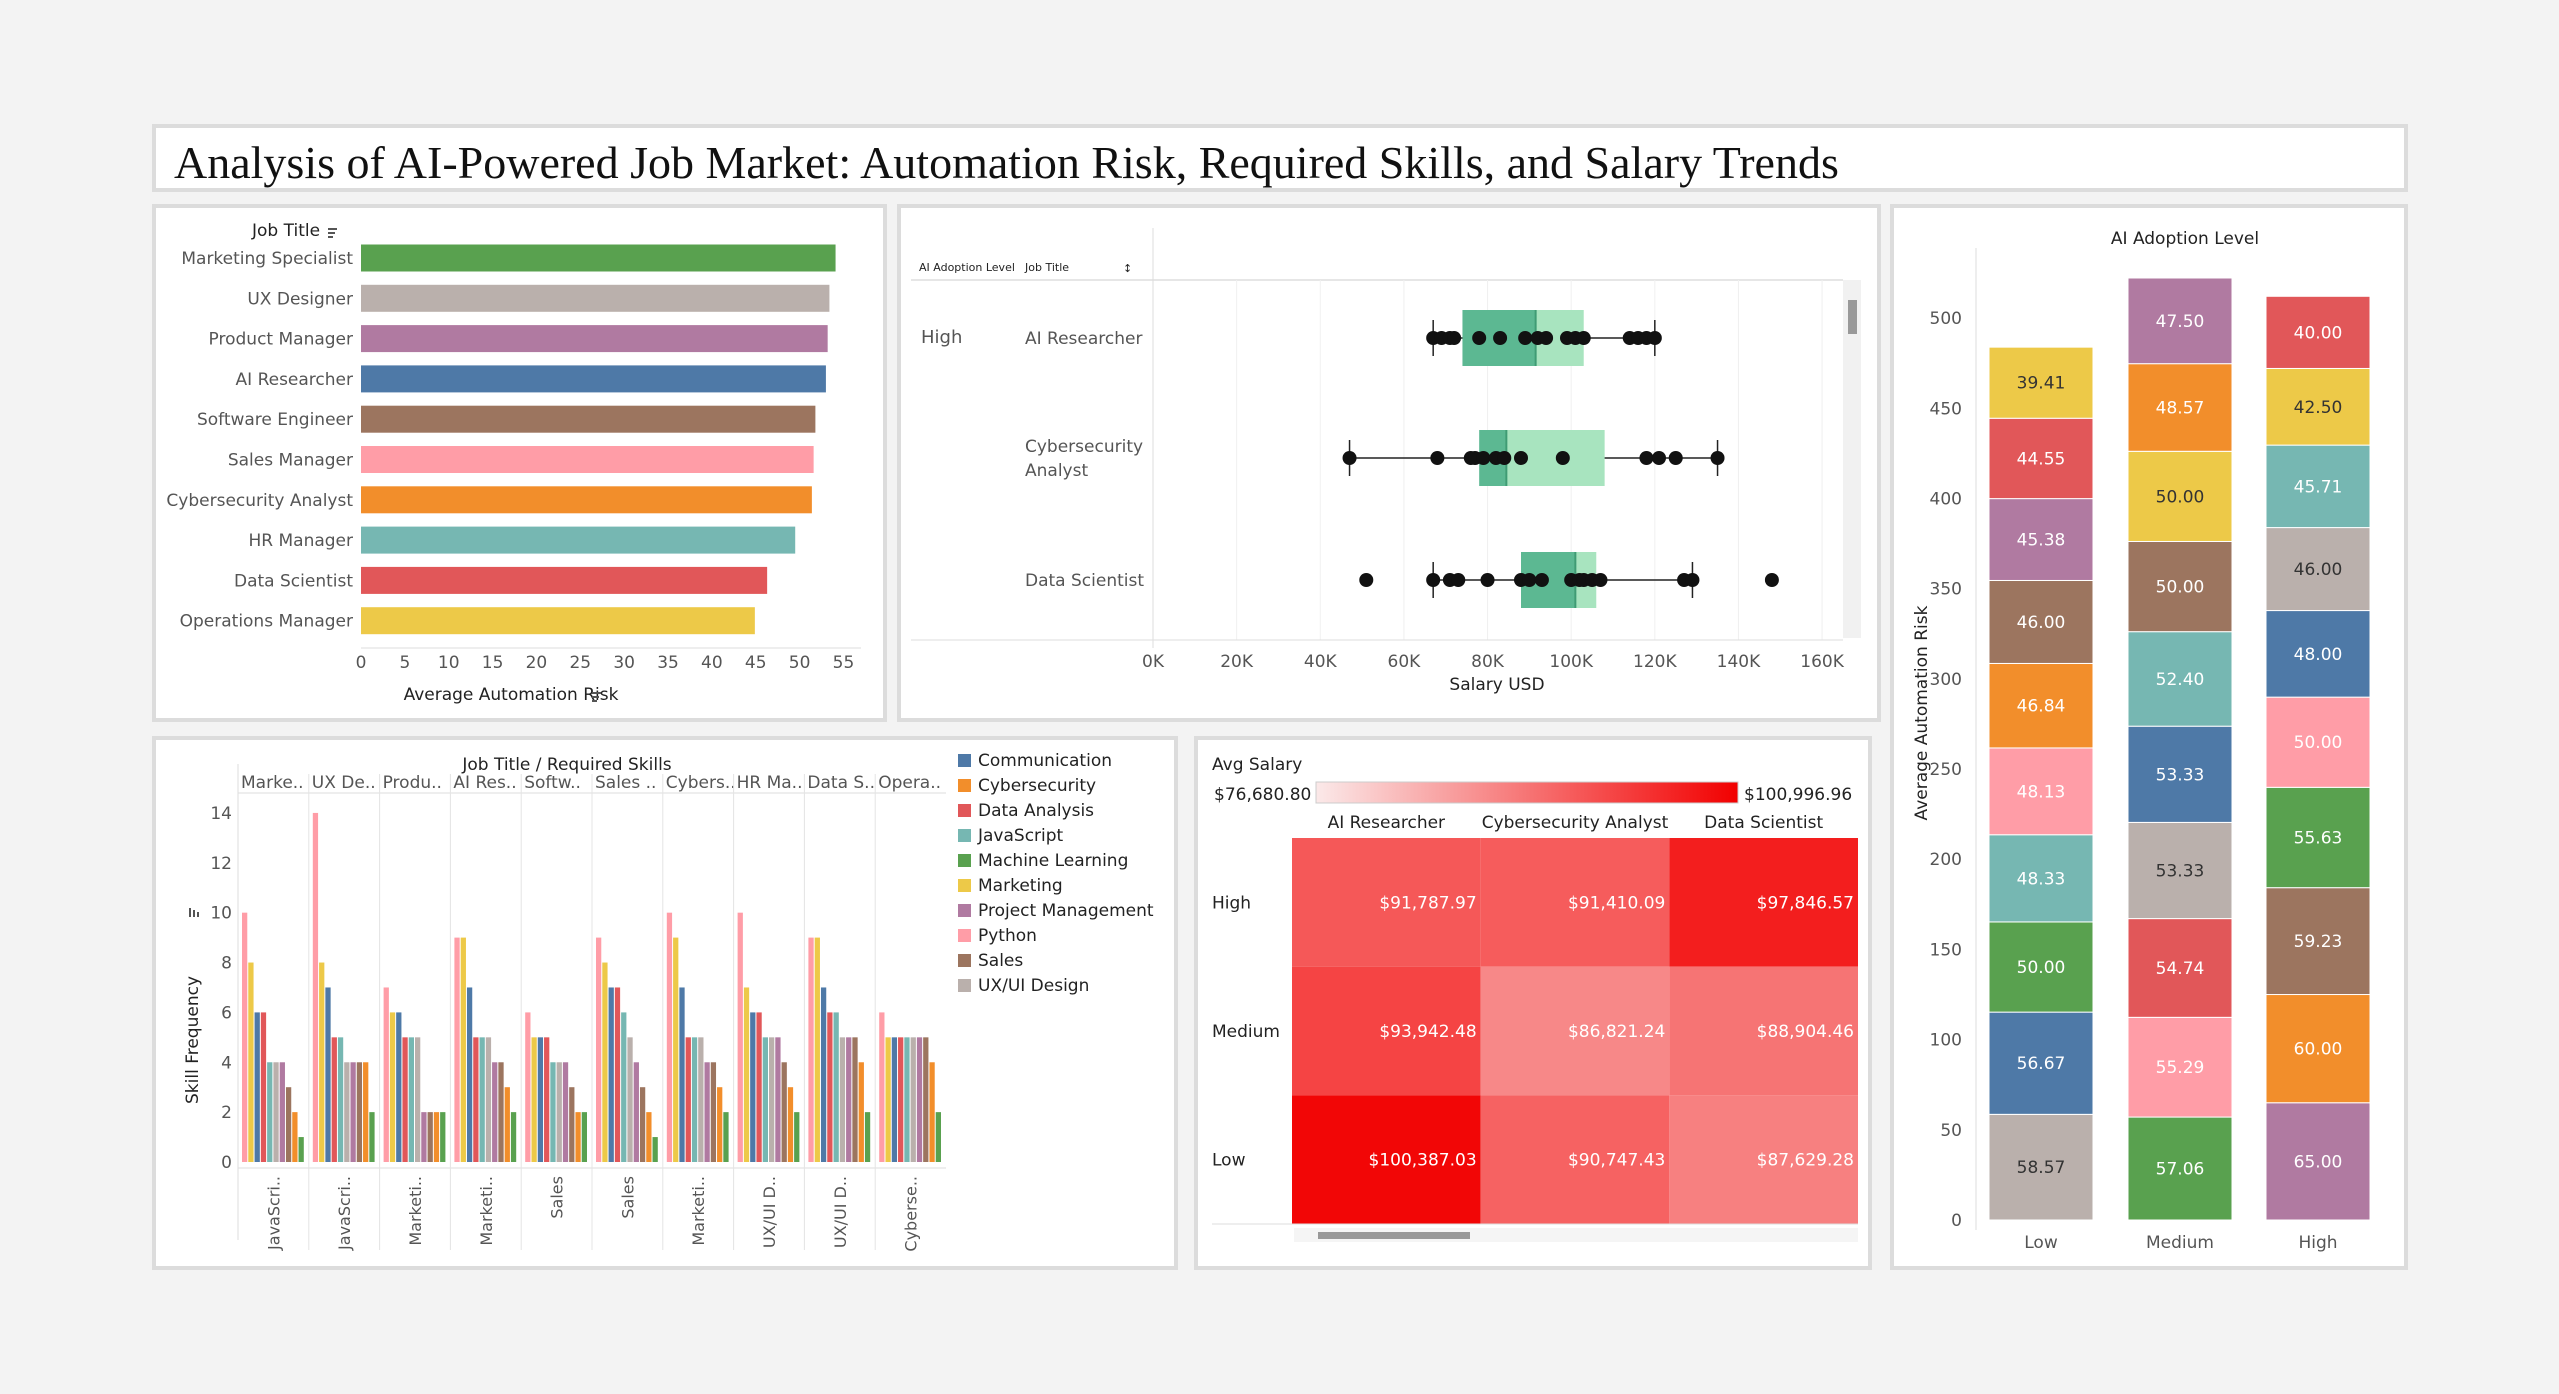 The width and height of the screenshot is (2559, 1394). Describe the element at coordinates (1763, 823) in the screenshot. I see `column-header: Data Scientist` at that location.